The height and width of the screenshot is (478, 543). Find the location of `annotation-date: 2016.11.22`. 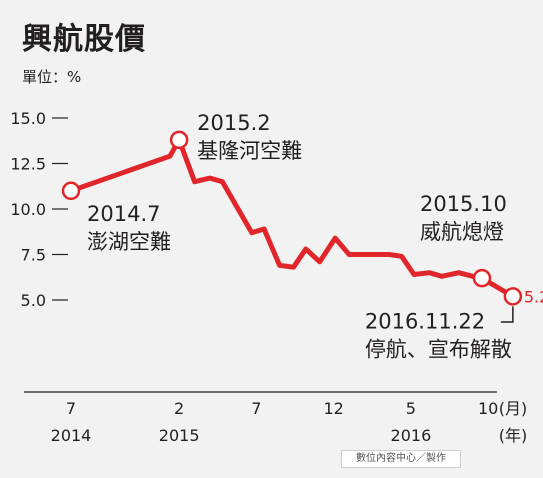

annotation-date: 2016.11.22 is located at coordinates (425, 321).